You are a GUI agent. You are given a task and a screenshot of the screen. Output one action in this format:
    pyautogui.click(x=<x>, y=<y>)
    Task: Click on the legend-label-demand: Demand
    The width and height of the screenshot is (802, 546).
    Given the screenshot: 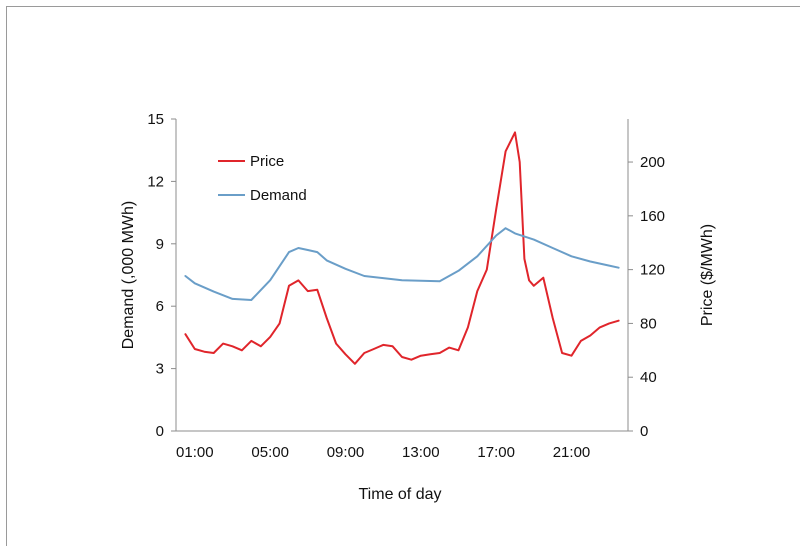 What is the action you would take?
    pyautogui.click(x=278, y=195)
    